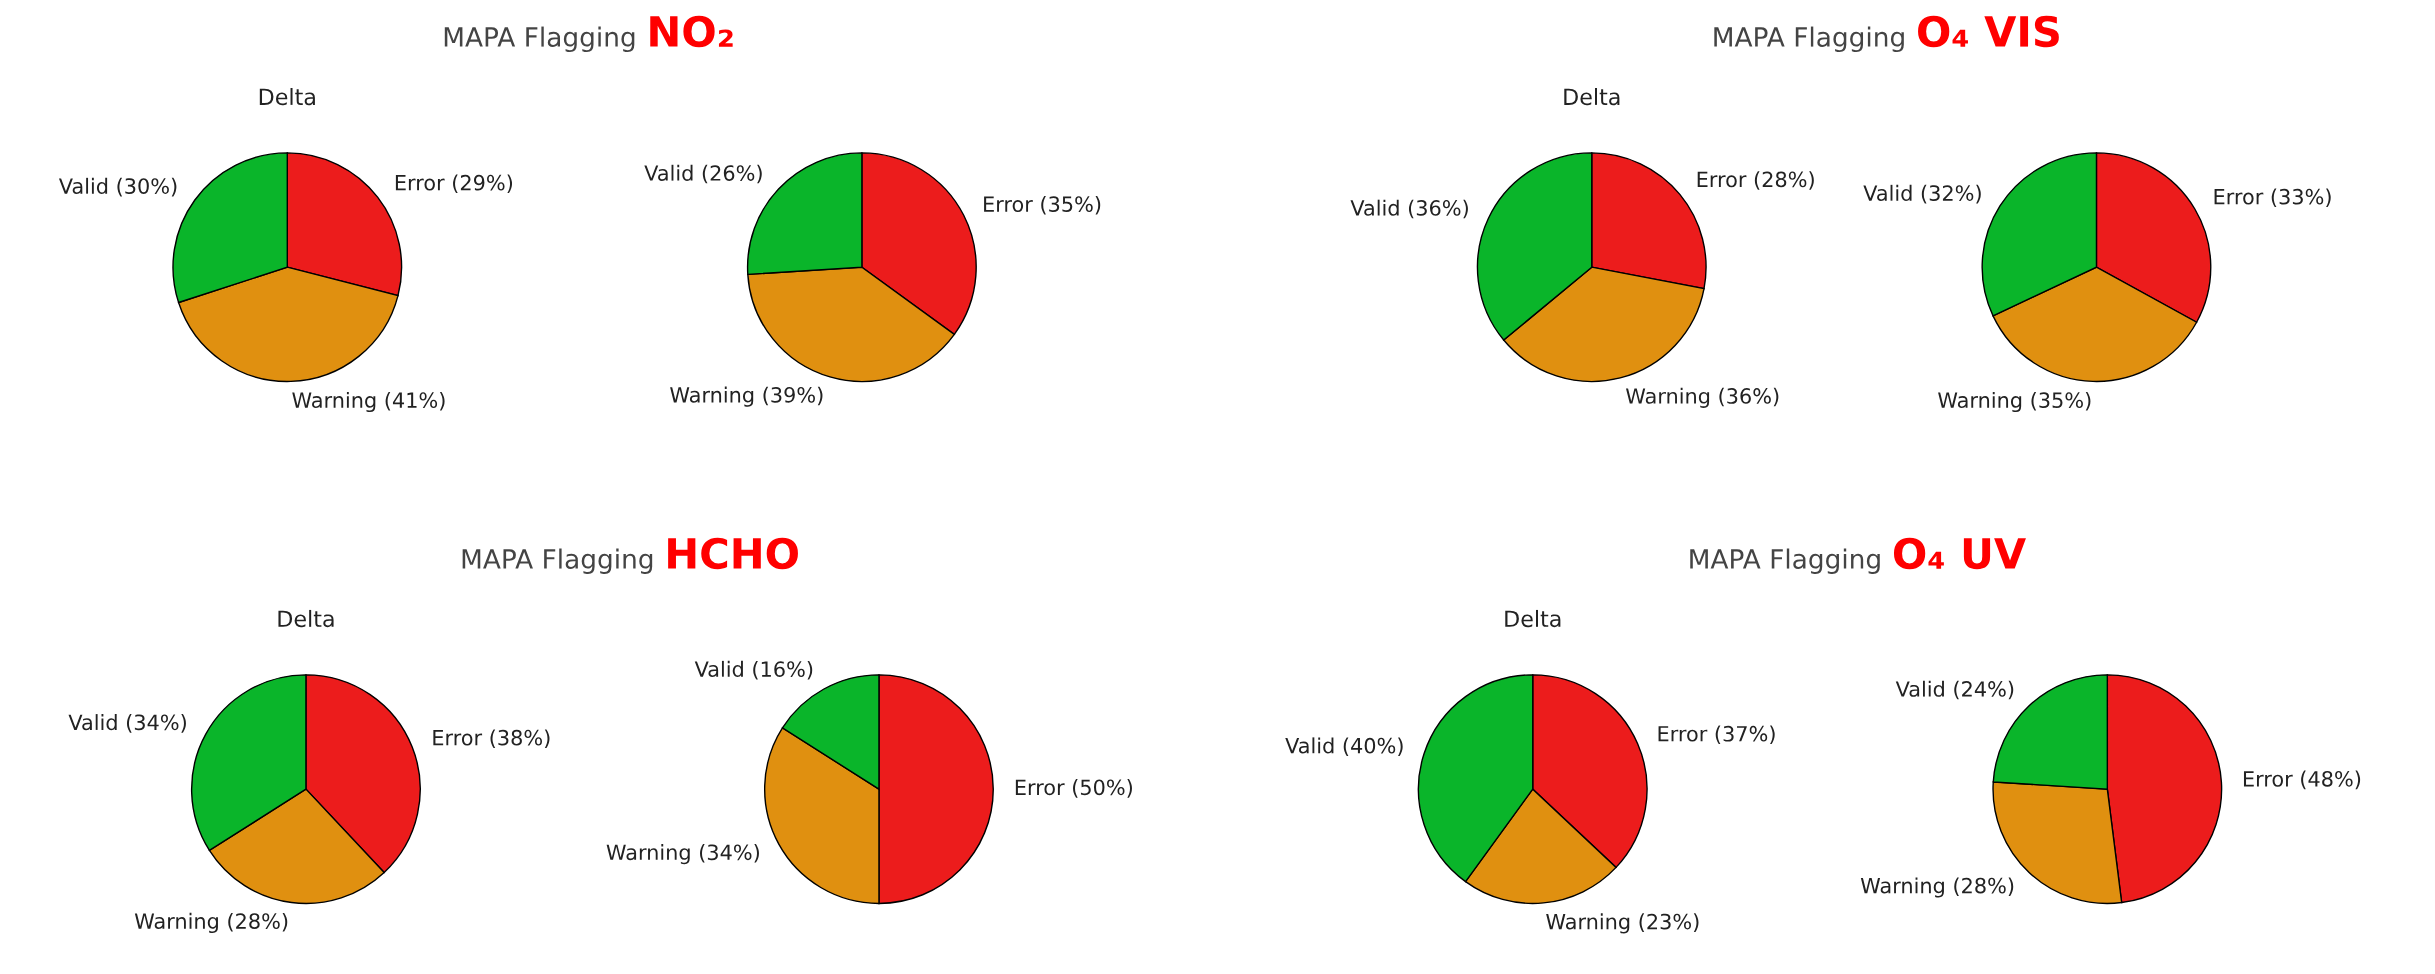 The image size is (2435, 974). I want to click on slice-label: Error (29%), so click(454, 184).